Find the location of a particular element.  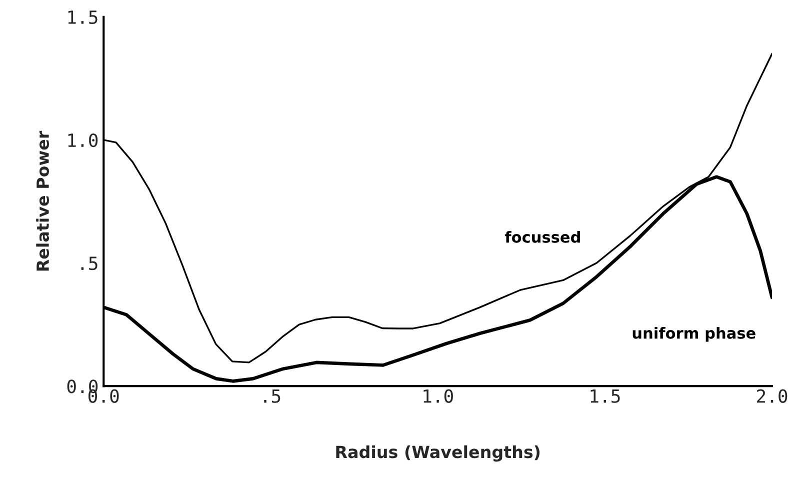

y-tick-label: 1.0 is located at coordinates (83, 140).